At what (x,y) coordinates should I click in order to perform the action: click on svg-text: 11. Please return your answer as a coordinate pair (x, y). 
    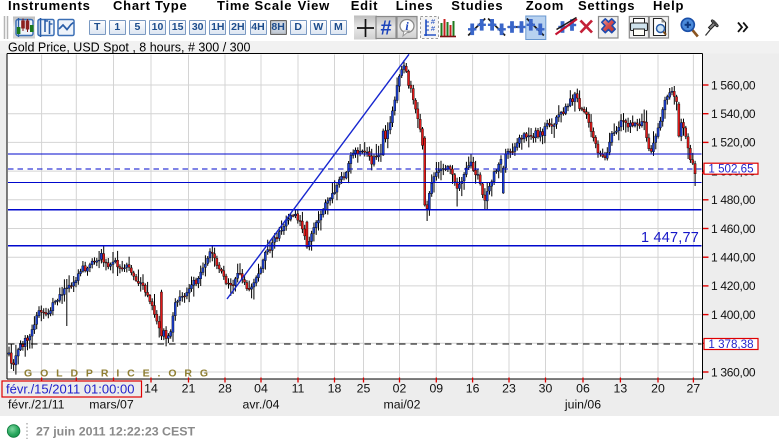
    Looking at the image, I should click on (298, 389).